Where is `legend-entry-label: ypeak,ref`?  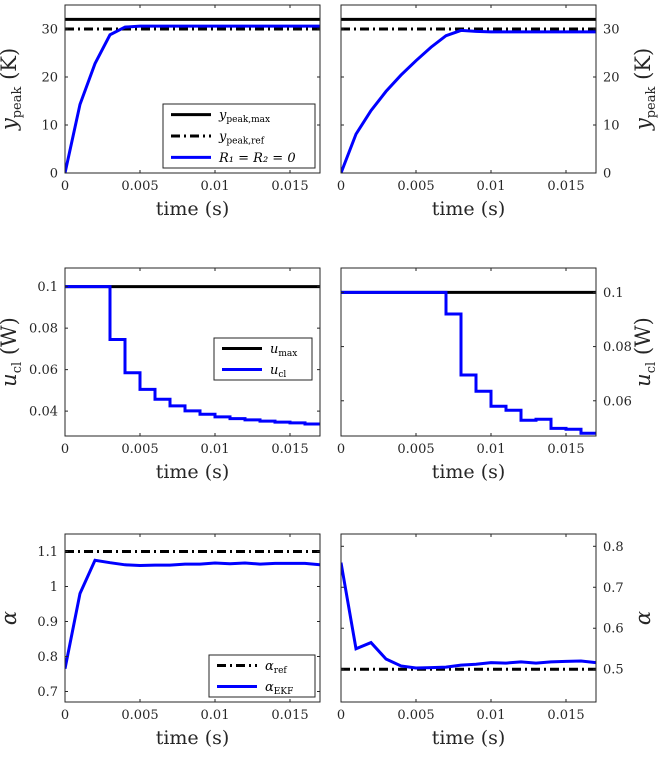
legend-entry-label: ypeak,ref is located at coordinates (241, 138).